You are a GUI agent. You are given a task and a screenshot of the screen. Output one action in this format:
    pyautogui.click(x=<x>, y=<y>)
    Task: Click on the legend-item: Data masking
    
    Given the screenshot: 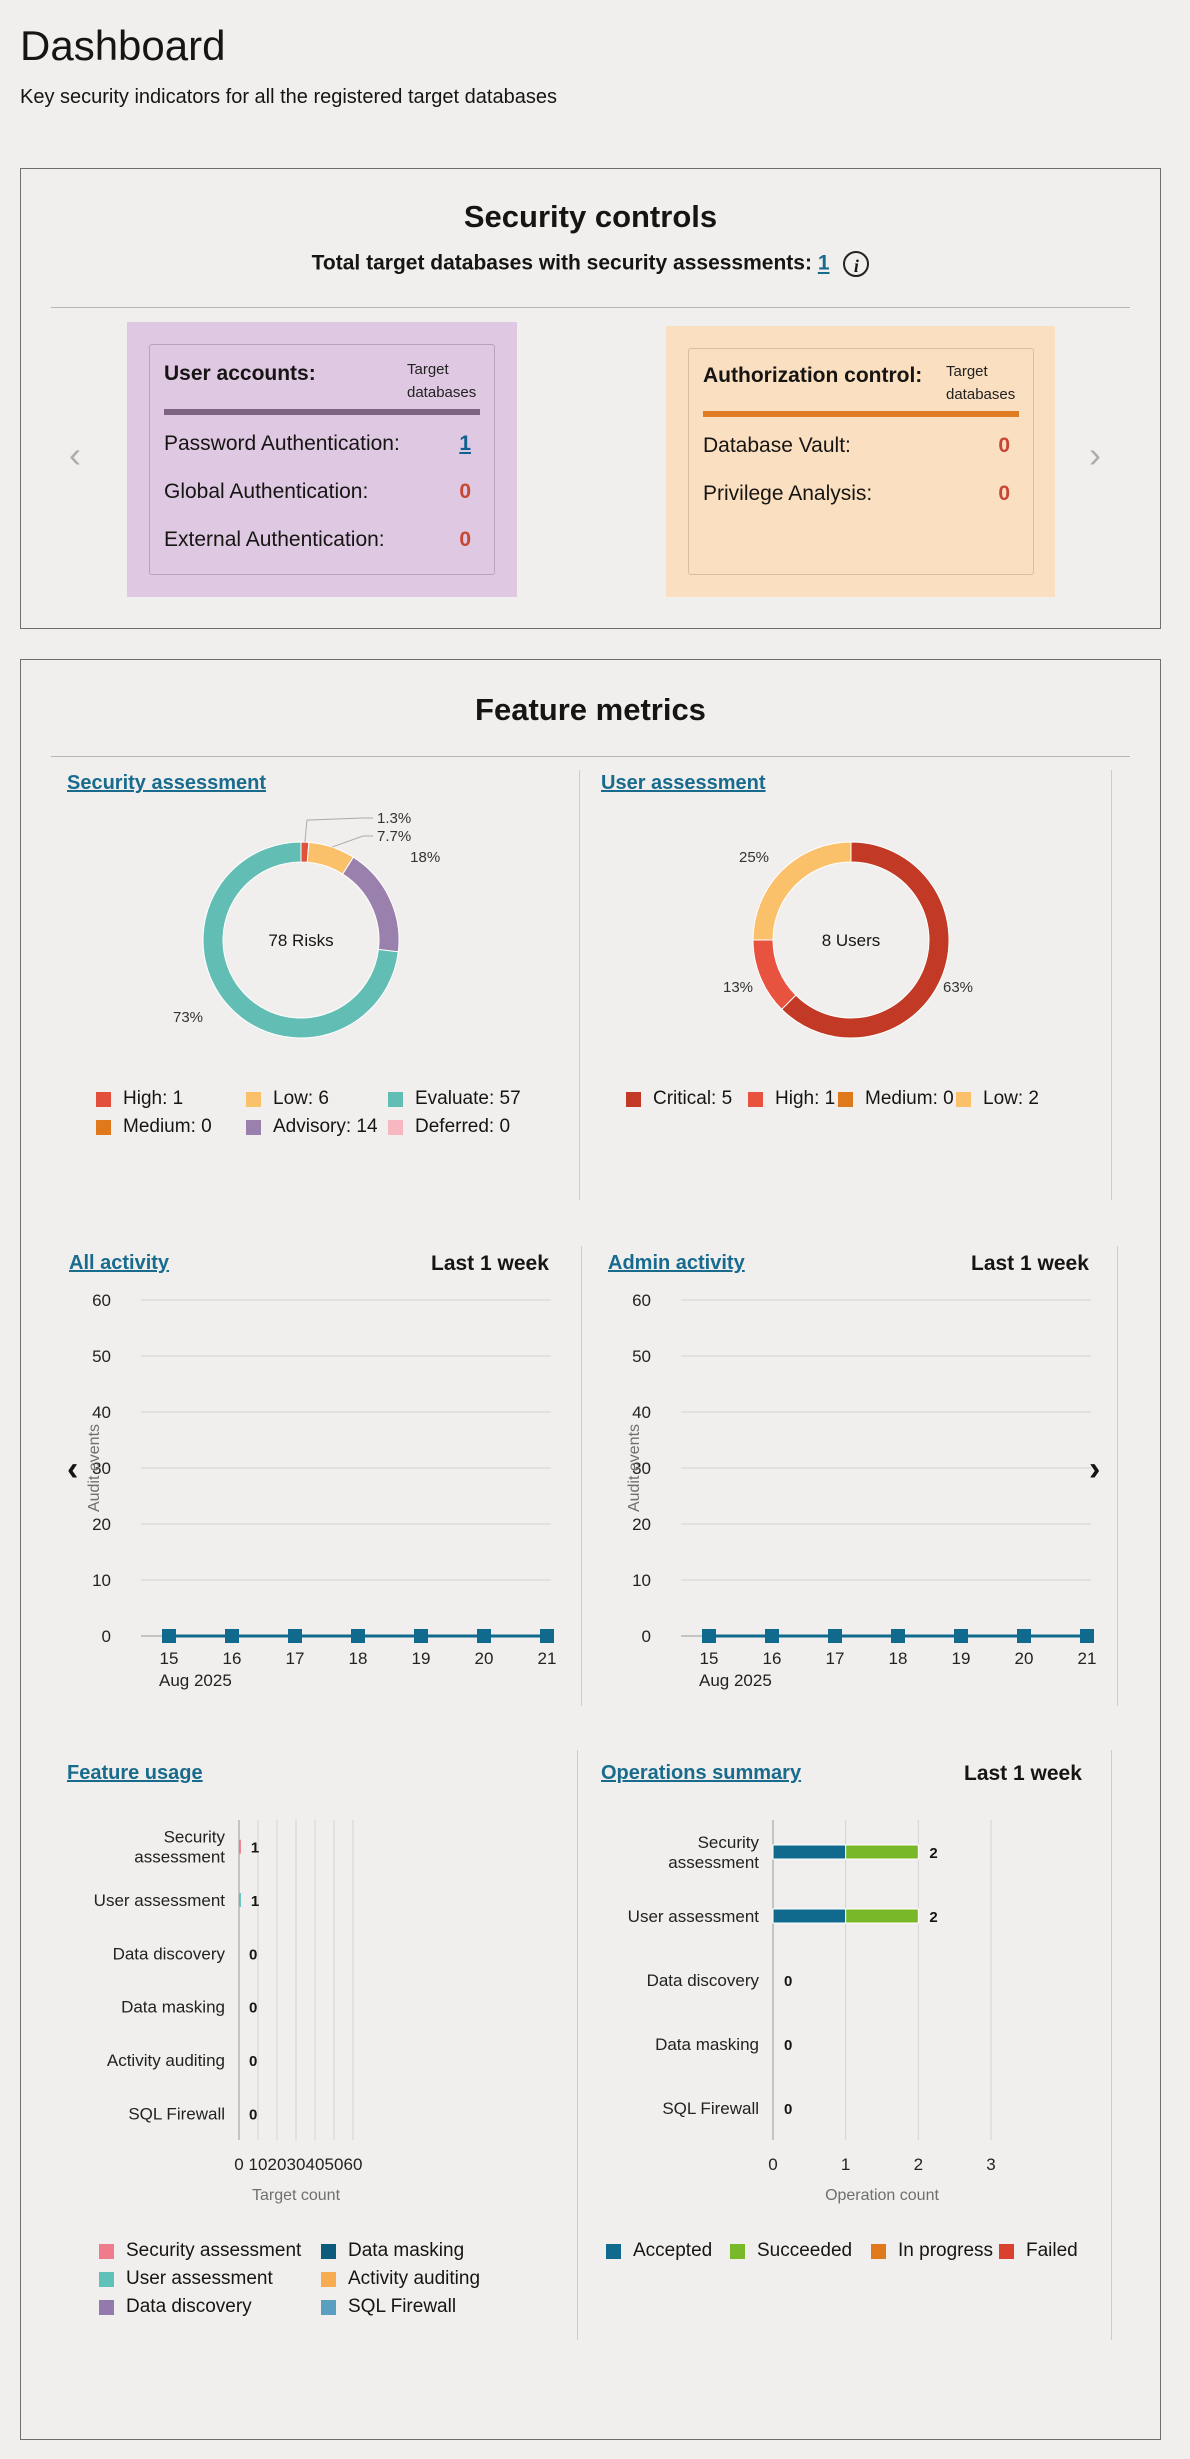 What is the action you would take?
    pyautogui.click(x=392, y=2251)
    